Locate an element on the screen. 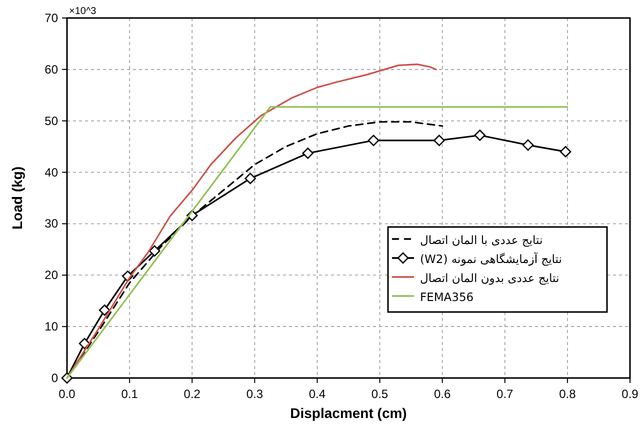 Image resolution: width=642 pixels, height=425 pixels. x-tick-label: 0.1 is located at coordinates (129, 394).